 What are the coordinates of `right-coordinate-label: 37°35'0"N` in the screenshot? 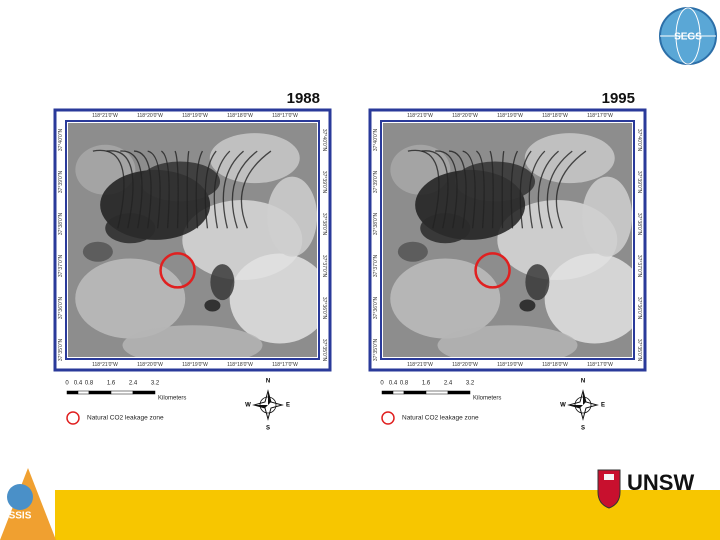 It's located at (639, 350).